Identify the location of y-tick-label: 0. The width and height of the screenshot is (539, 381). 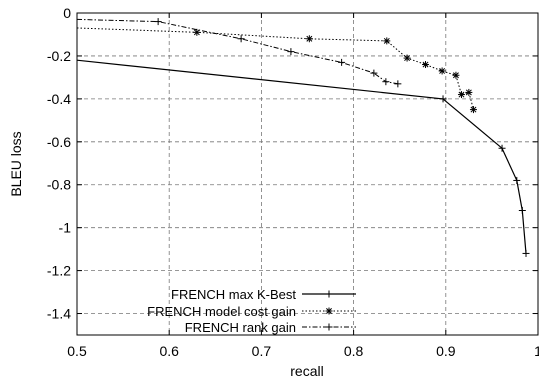
(67, 13).